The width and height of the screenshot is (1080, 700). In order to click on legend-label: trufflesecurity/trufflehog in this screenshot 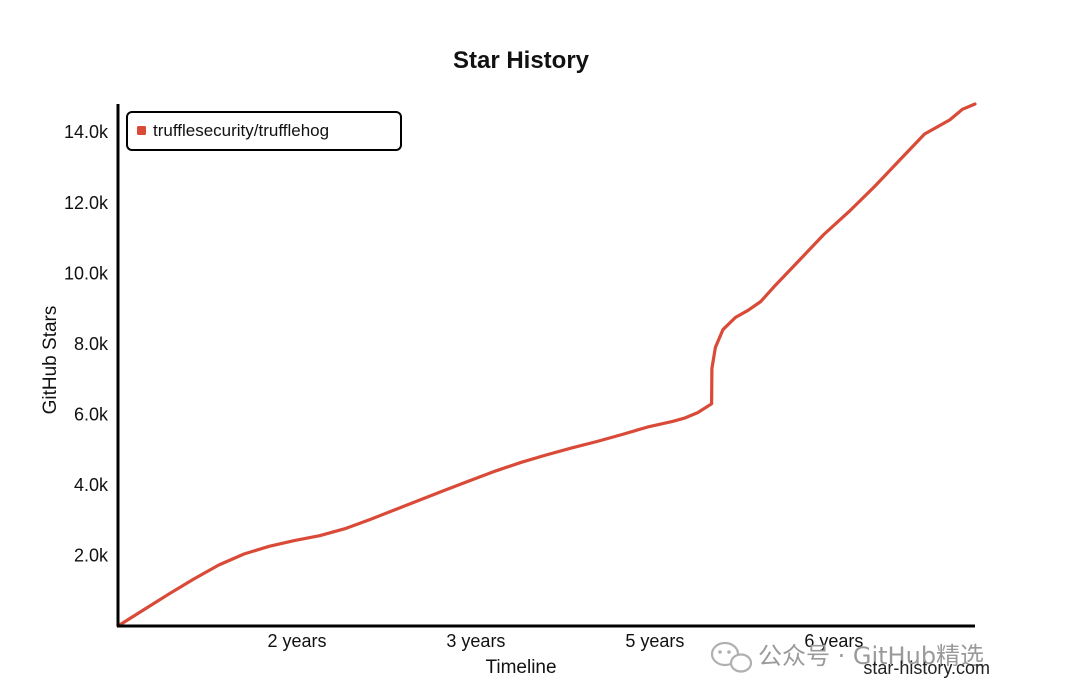, I will do `click(241, 130)`.